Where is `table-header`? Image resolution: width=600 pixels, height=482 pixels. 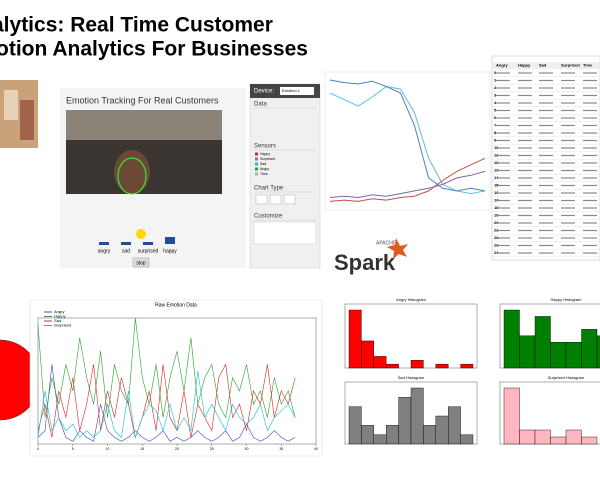
table-header is located at coordinates (546, 65).